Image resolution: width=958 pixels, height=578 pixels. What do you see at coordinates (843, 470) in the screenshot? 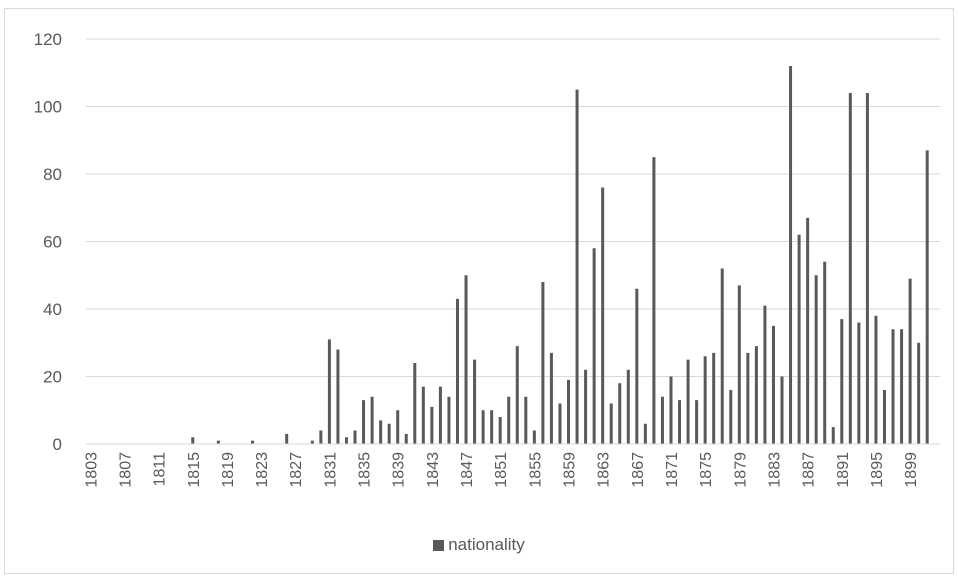
I see `x-tick-label: 1891` at bounding box center [843, 470].